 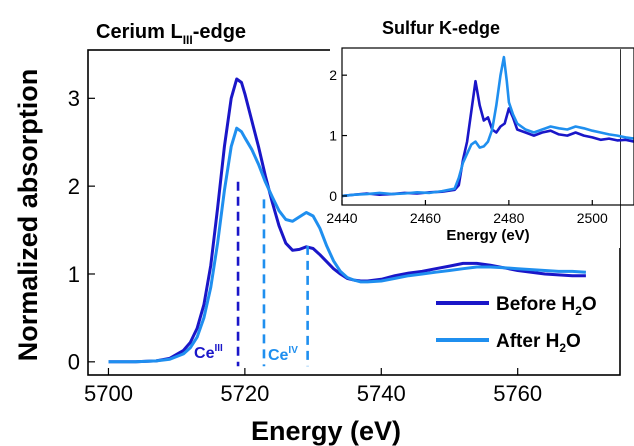 What do you see at coordinates (28, 215) in the screenshot?
I see `main-y-axis-label: Normalized absorption` at bounding box center [28, 215].